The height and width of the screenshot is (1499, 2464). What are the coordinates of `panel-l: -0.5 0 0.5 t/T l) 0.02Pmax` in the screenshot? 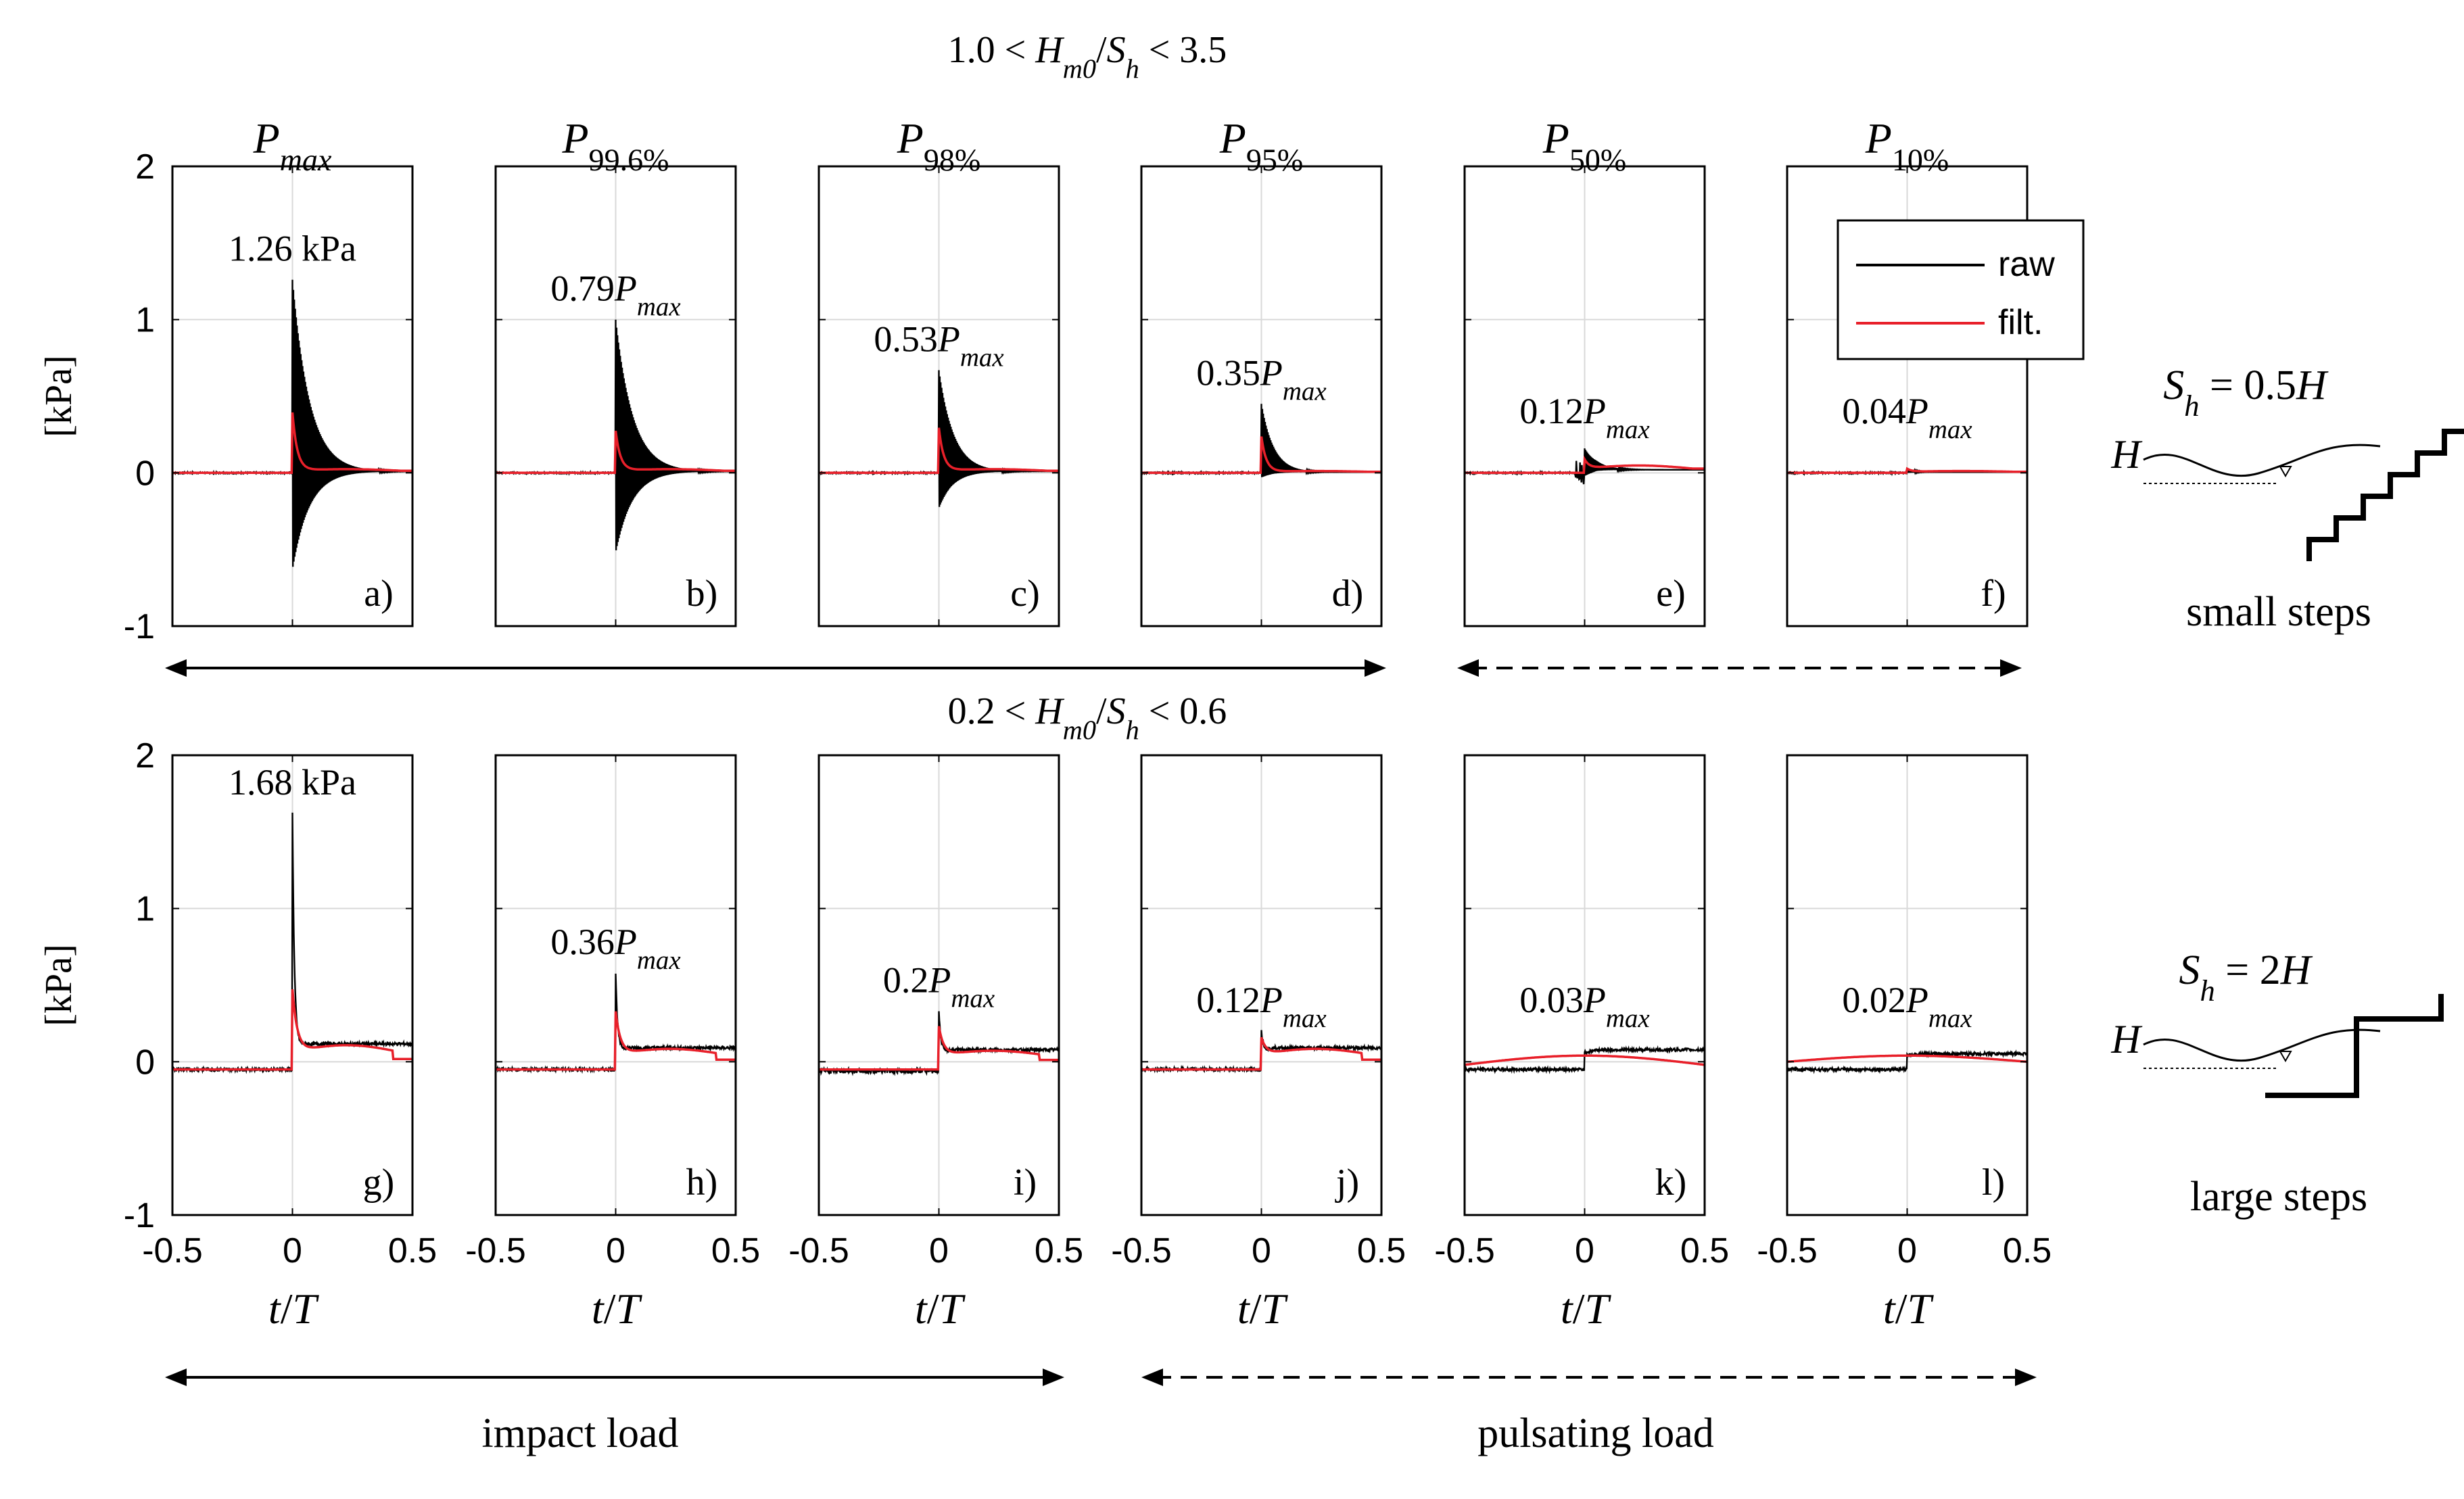 It's located at (1904, 1043).